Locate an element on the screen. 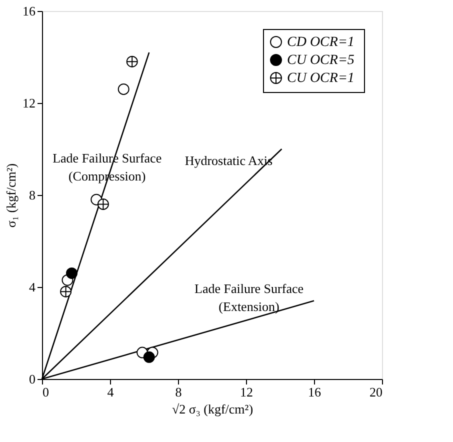 The image size is (453, 442). y-tick-label: 16 is located at coordinates (29, 11).